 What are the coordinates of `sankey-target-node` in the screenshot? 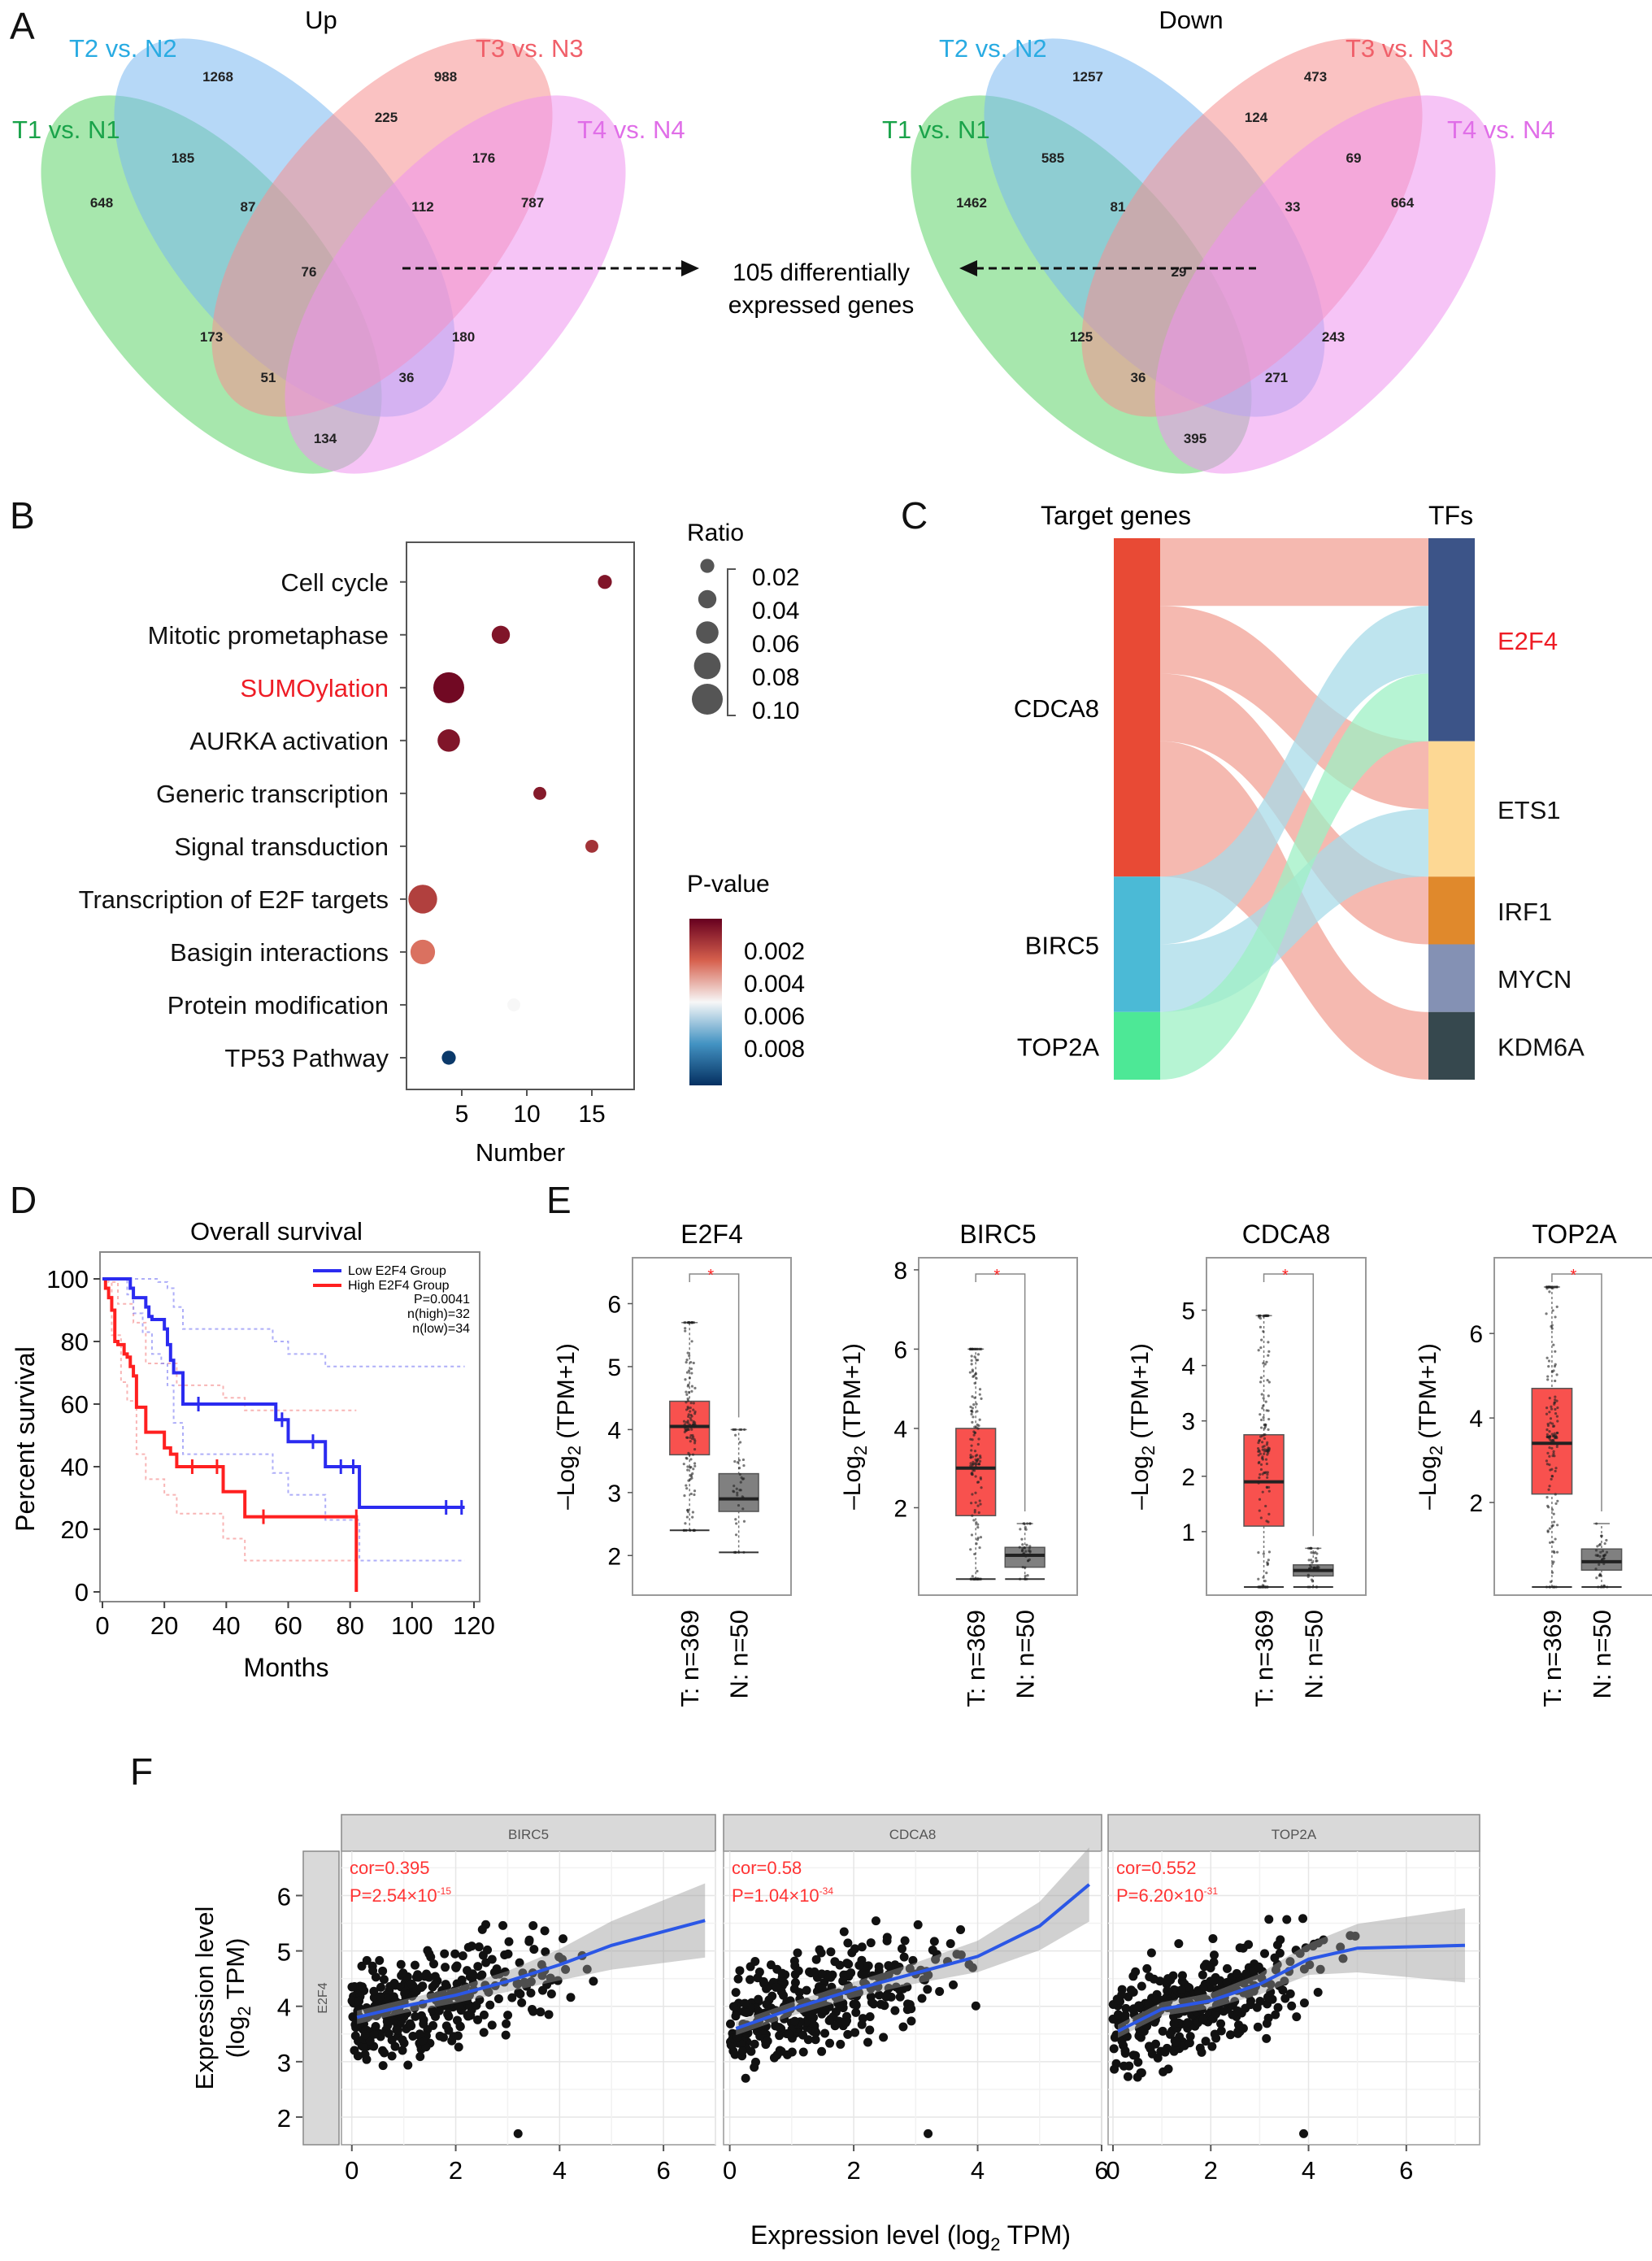 It's located at (1451, 910).